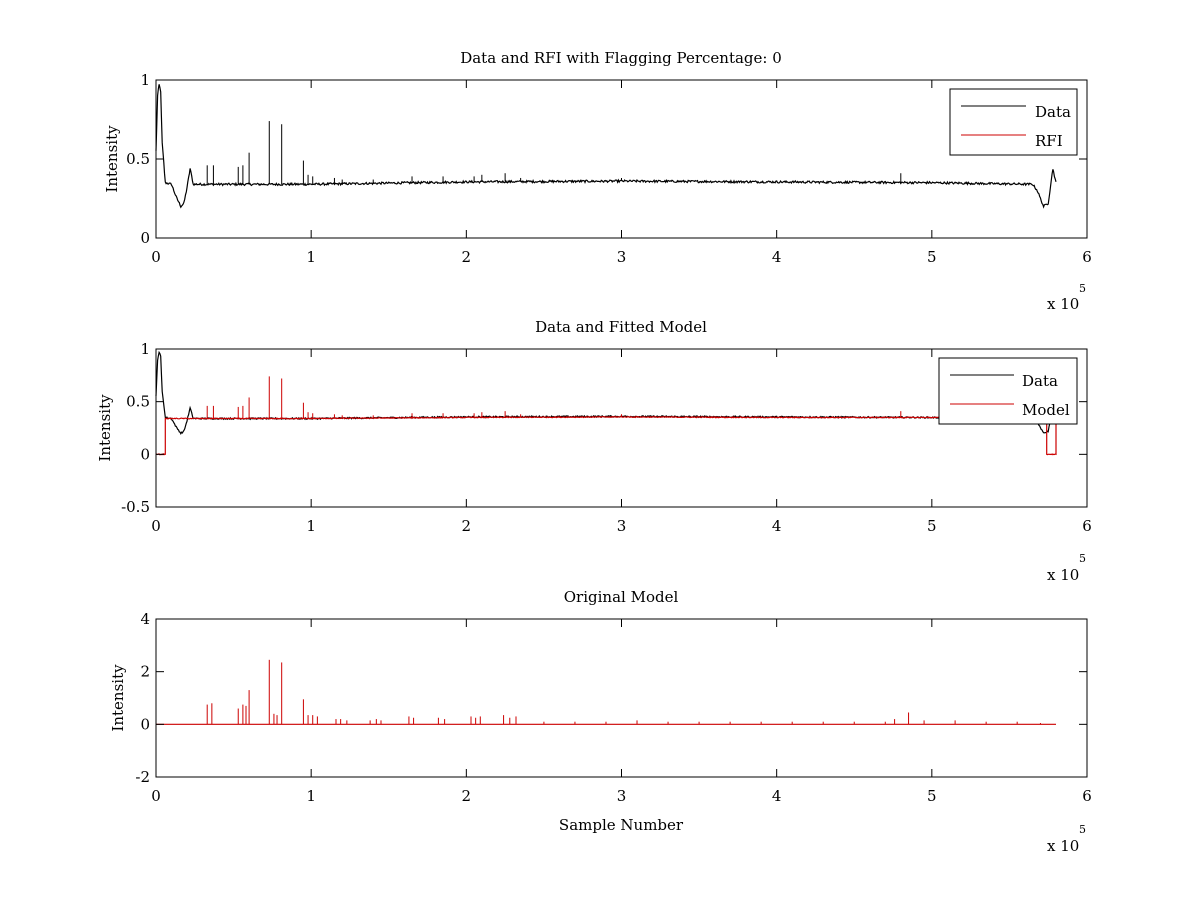 Image resolution: width=1200 pixels, height=900 pixels. What do you see at coordinates (142, 777) in the screenshot?
I see `y-tick-label: -2` at bounding box center [142, 777].